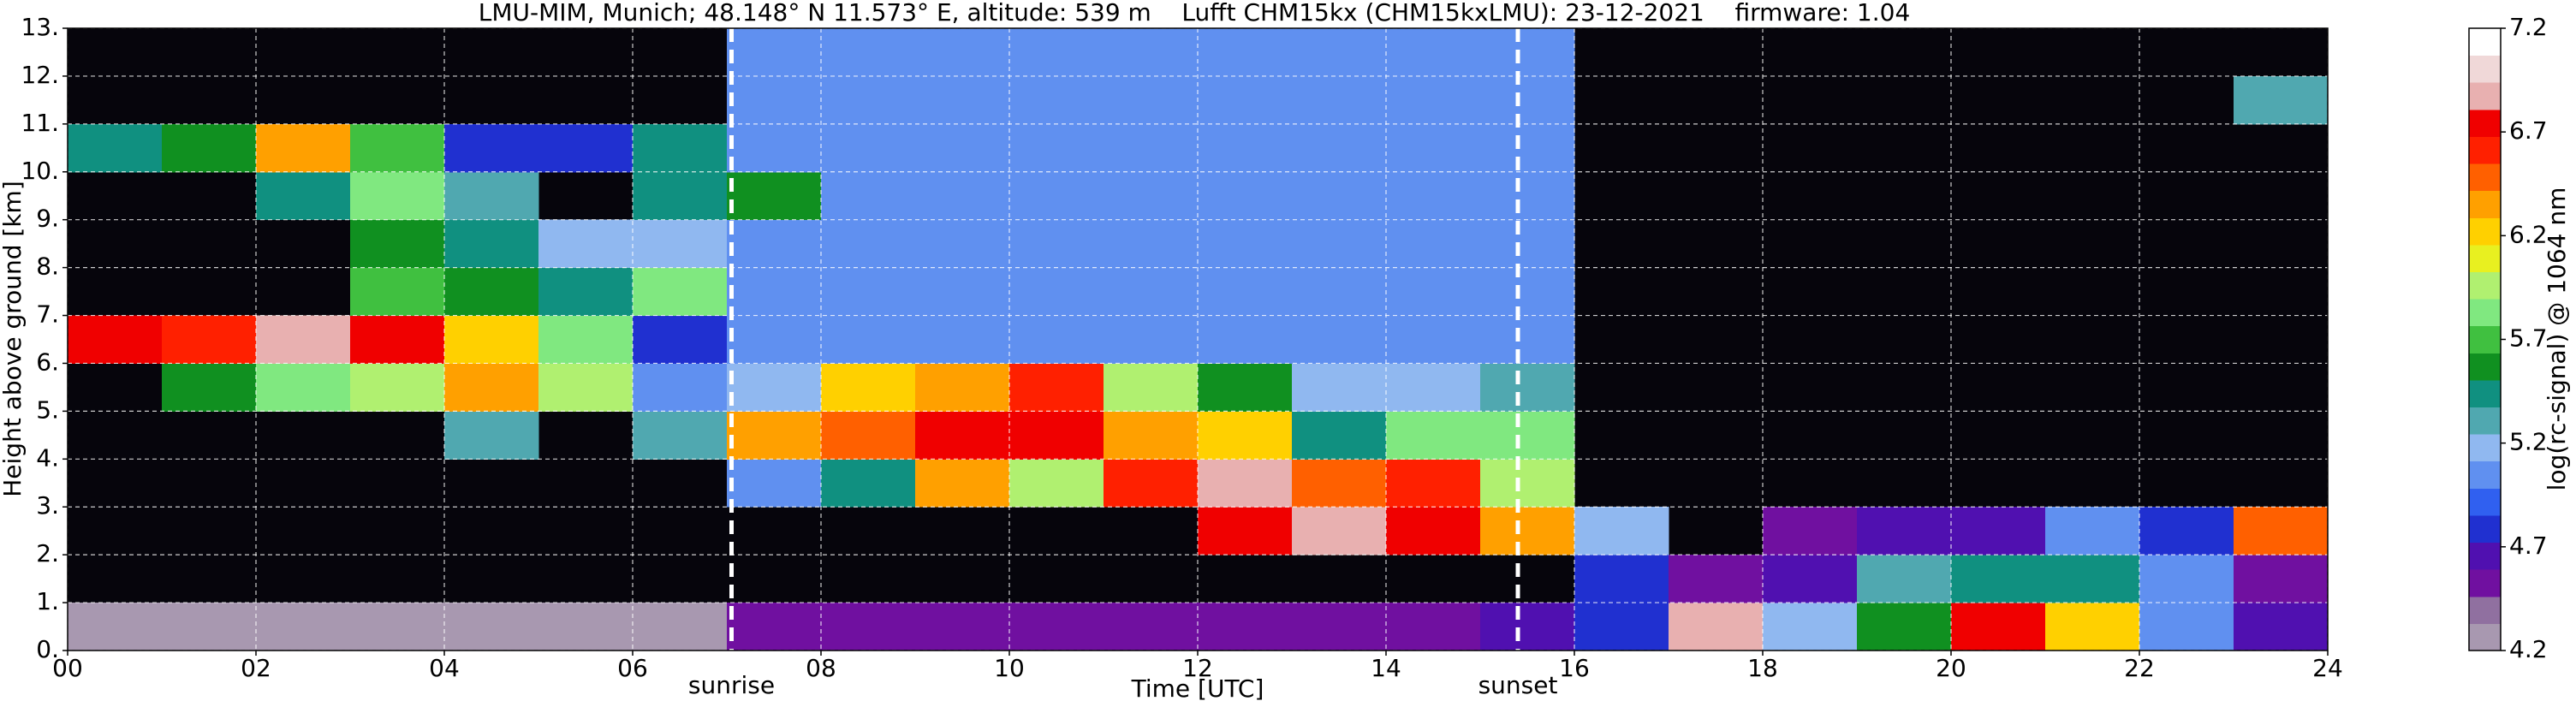 The height and width of the screenshot is (707, 2576). I want to click on y-tick-label: 1., so click(47, 601).